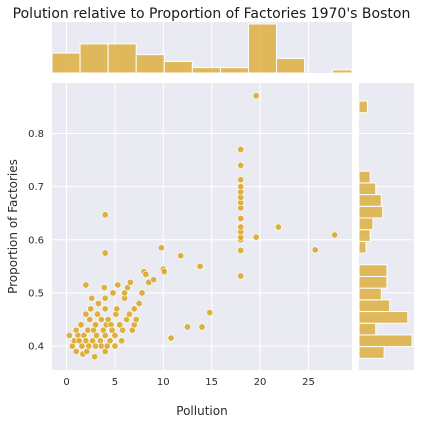 This screenshot has height=428, width=423. I want to click on y-tick-label: 0.8, so click(36, 134).